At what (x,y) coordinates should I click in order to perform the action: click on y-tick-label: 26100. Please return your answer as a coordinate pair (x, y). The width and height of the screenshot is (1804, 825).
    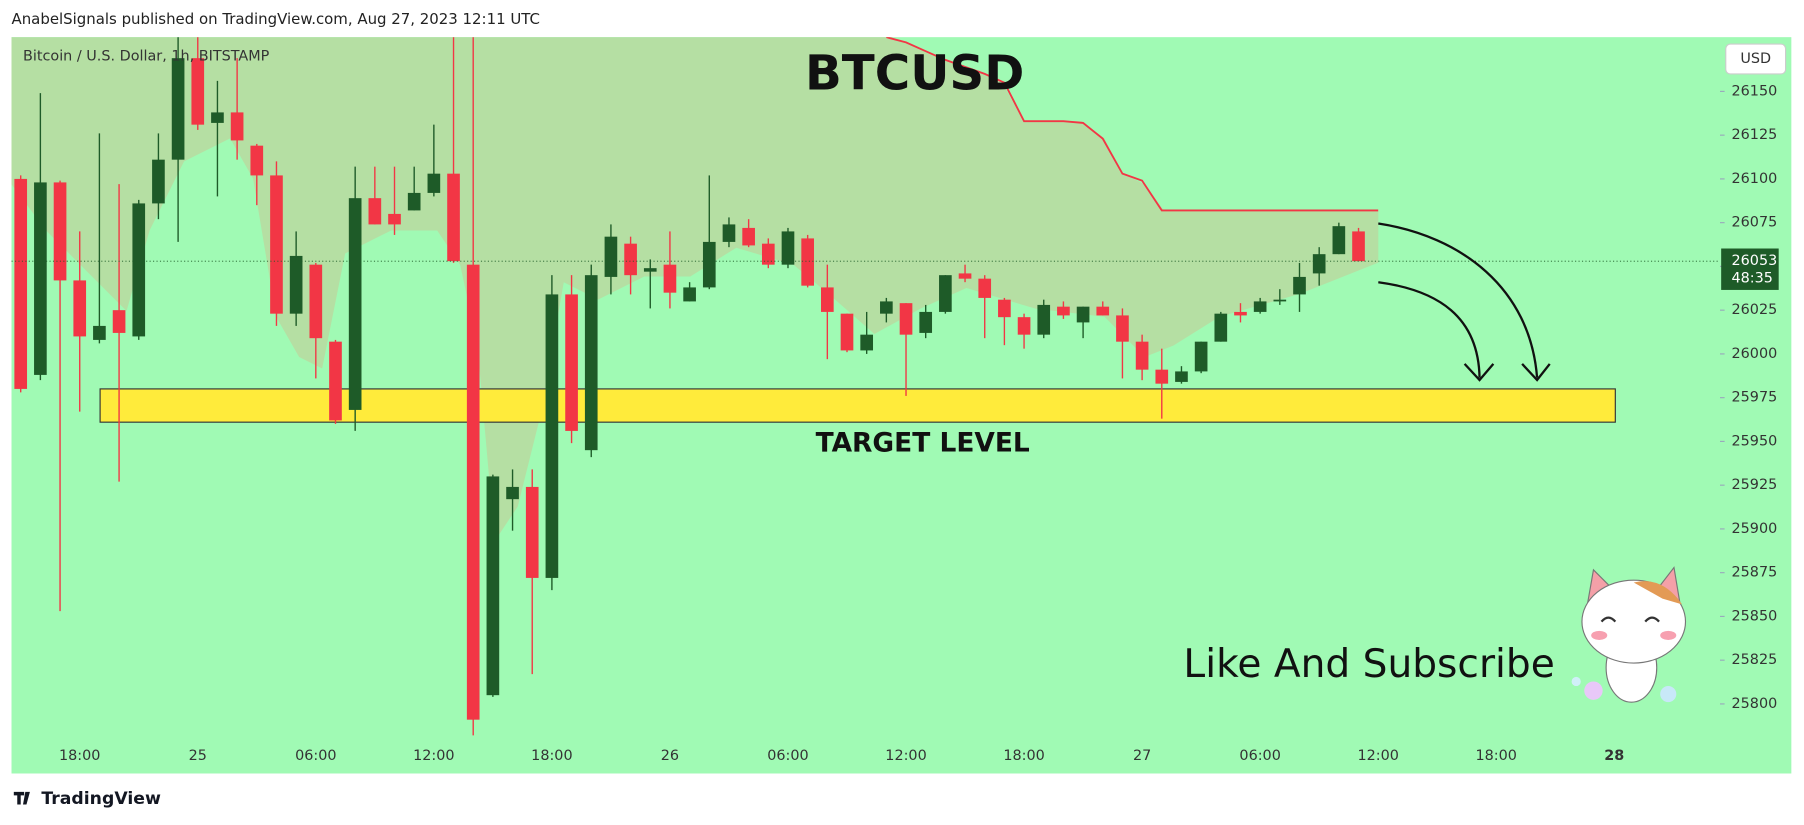
    Looking at the image, I should click on (1755, 179).